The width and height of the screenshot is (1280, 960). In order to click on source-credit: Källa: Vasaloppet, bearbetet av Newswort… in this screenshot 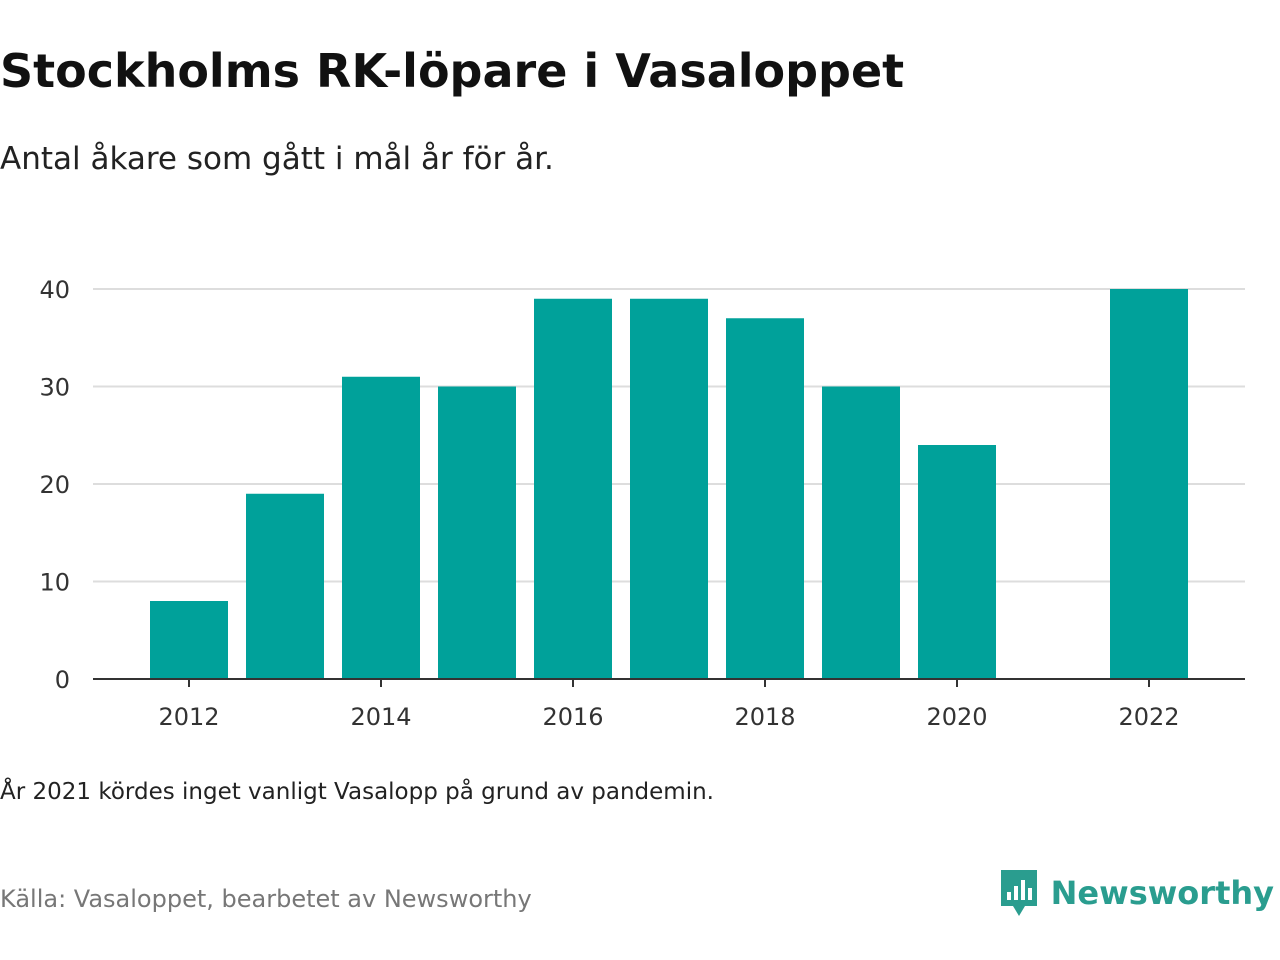, I will do `click(266, 899)`.